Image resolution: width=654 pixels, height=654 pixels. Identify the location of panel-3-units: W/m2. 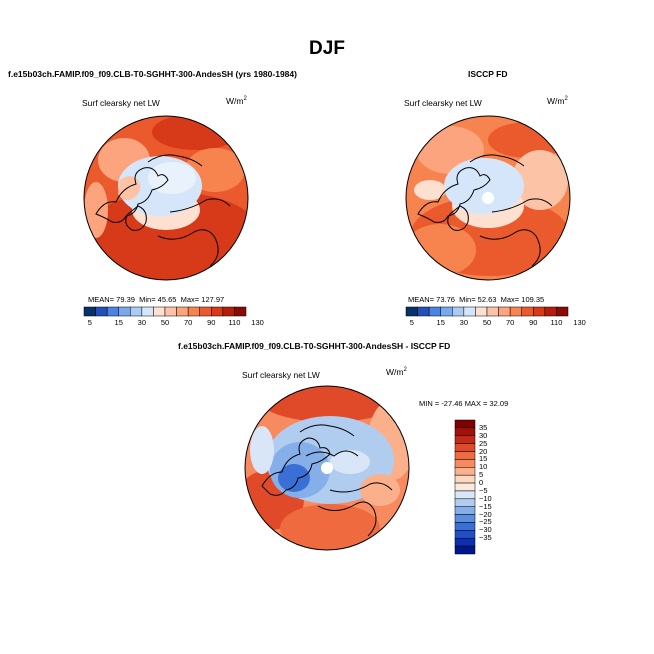
(396, 372).